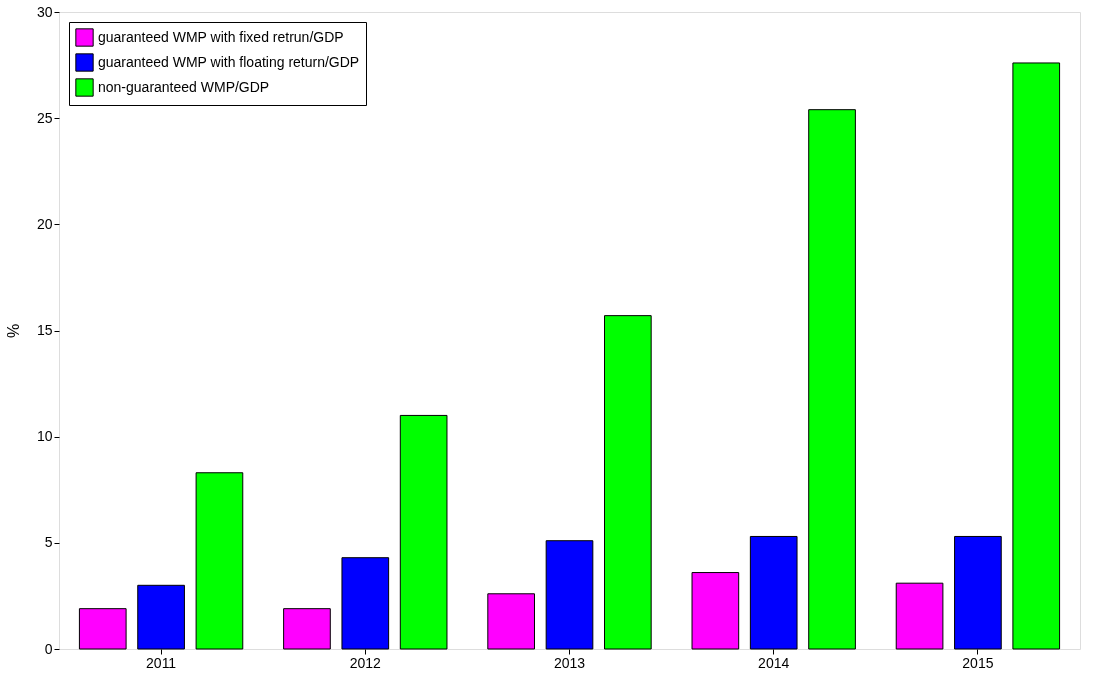 This screenshot has width=1118, height=680. What do you see at coordinates (44, 117) in the screenshot?
I see `y-tick-label: 25` at bounding box center [44, 117].